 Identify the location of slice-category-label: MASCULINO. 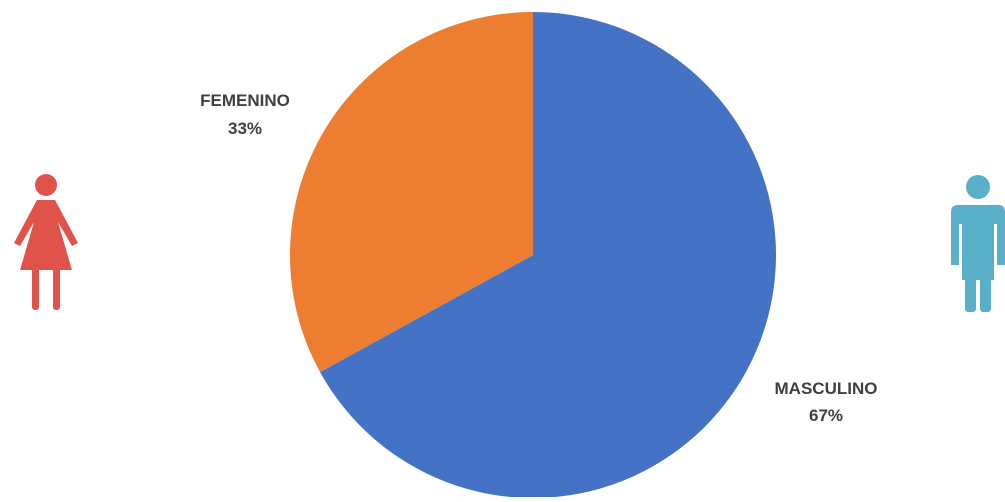
(826, 388).